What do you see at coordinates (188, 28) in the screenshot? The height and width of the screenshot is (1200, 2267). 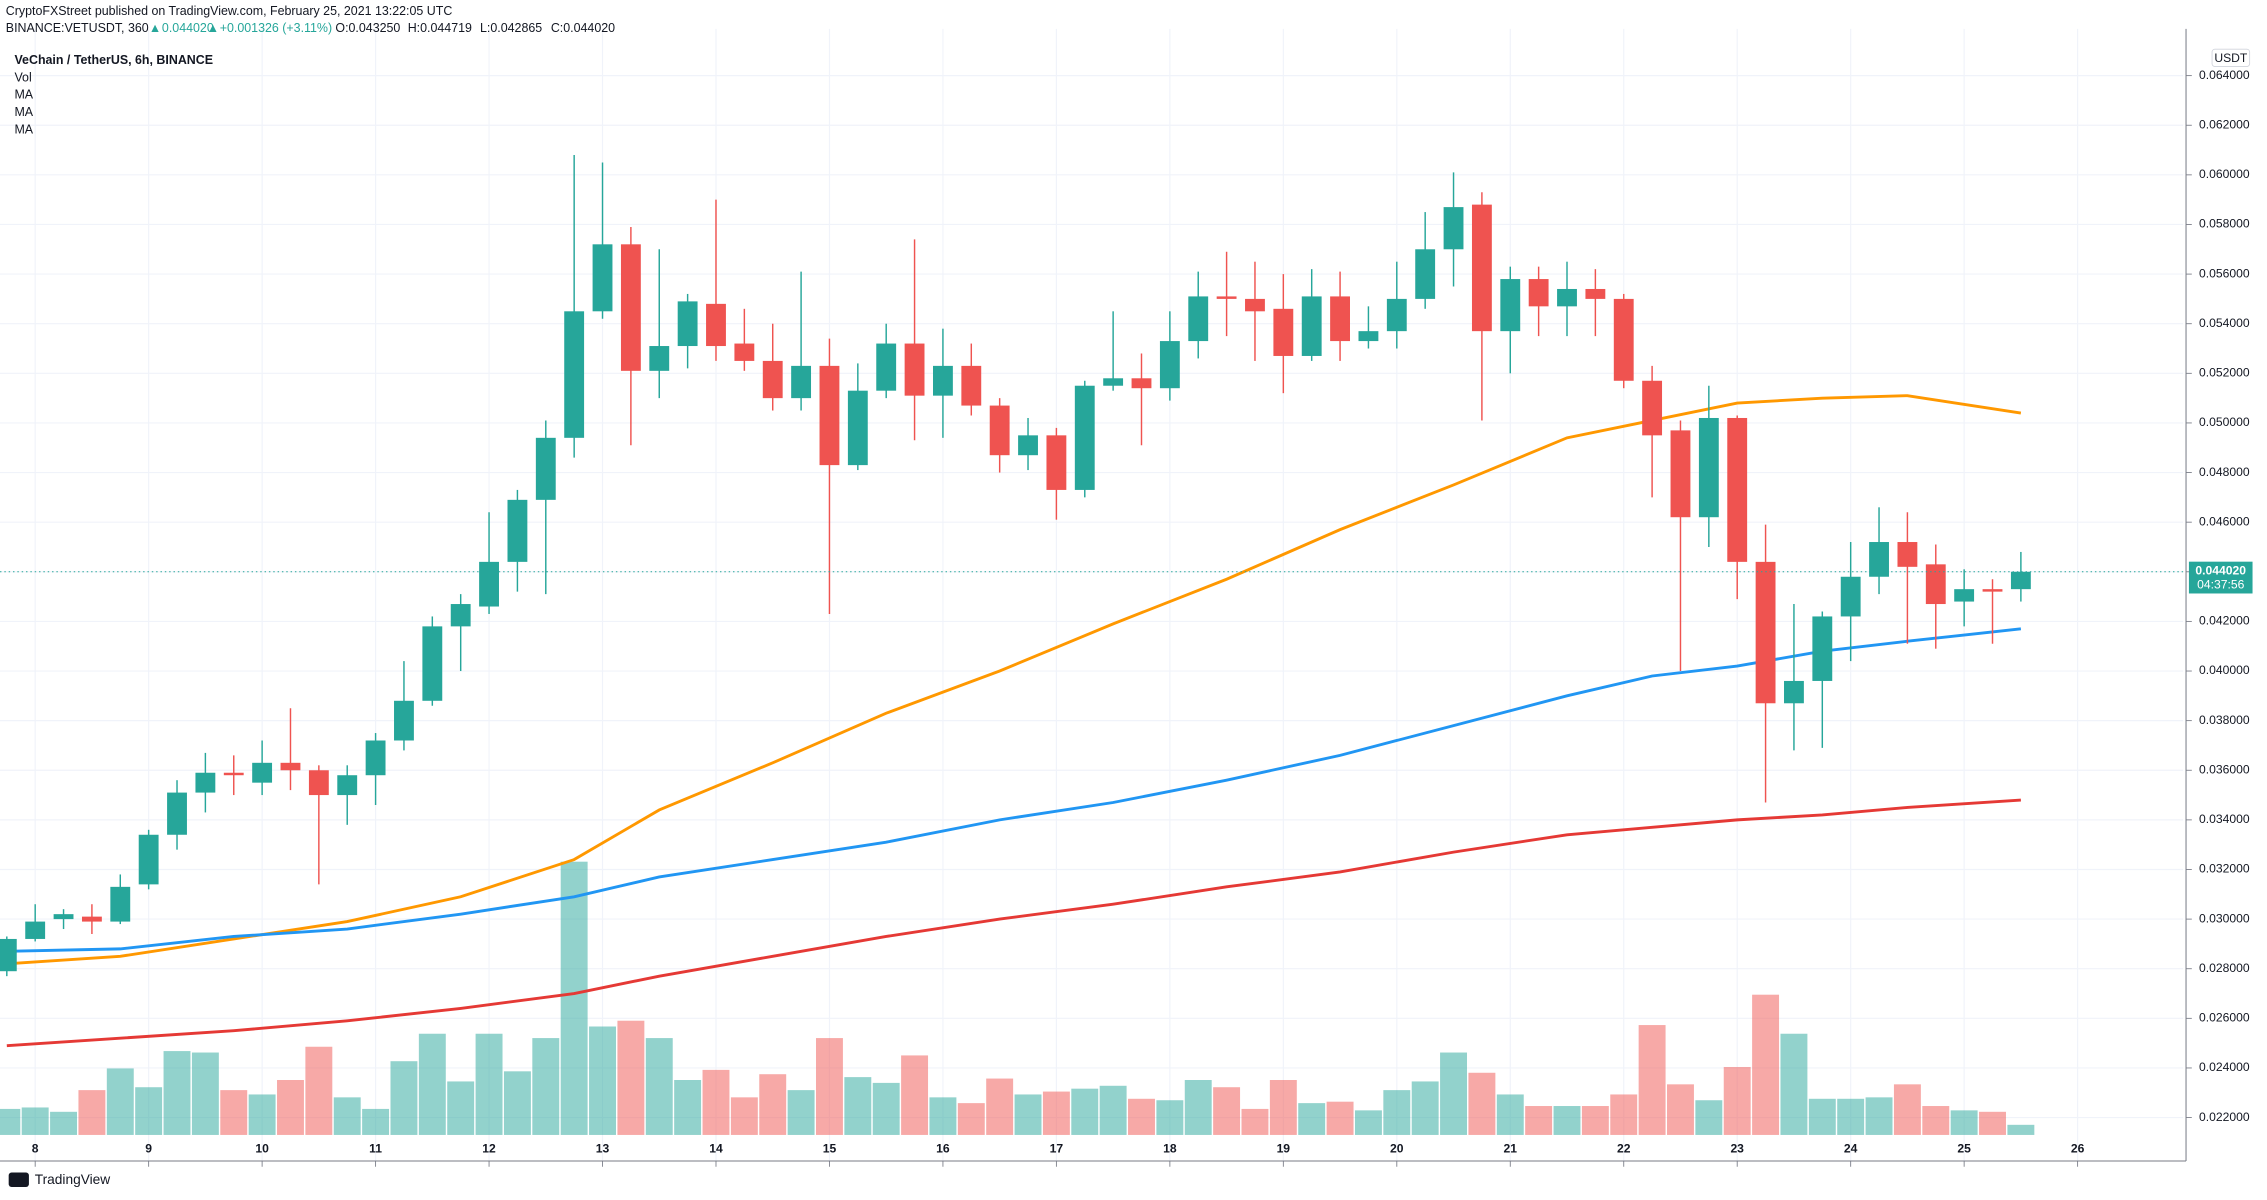 I see `last-price: 0.044020` at bounding box center [188, 28].